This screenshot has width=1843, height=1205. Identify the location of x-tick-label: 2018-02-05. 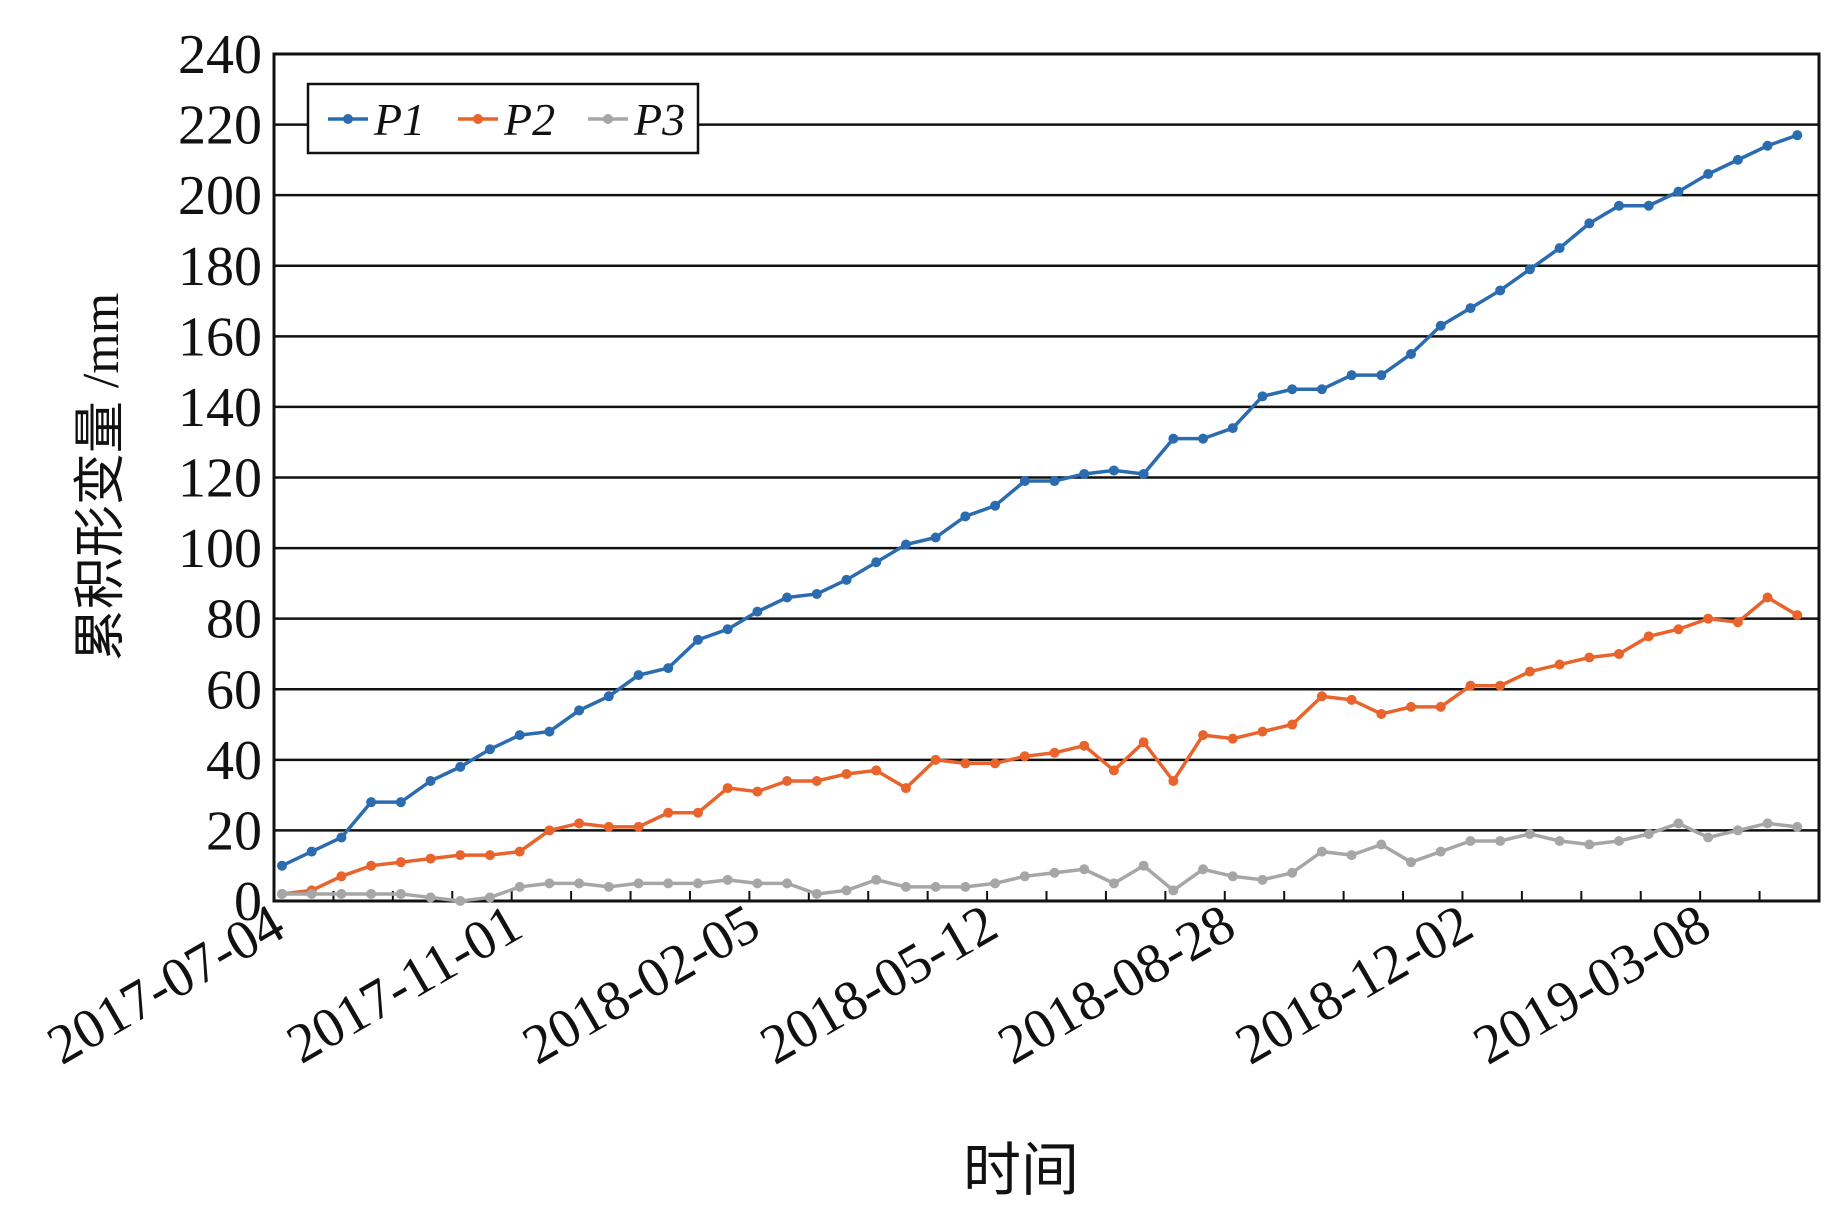
(641, 985).